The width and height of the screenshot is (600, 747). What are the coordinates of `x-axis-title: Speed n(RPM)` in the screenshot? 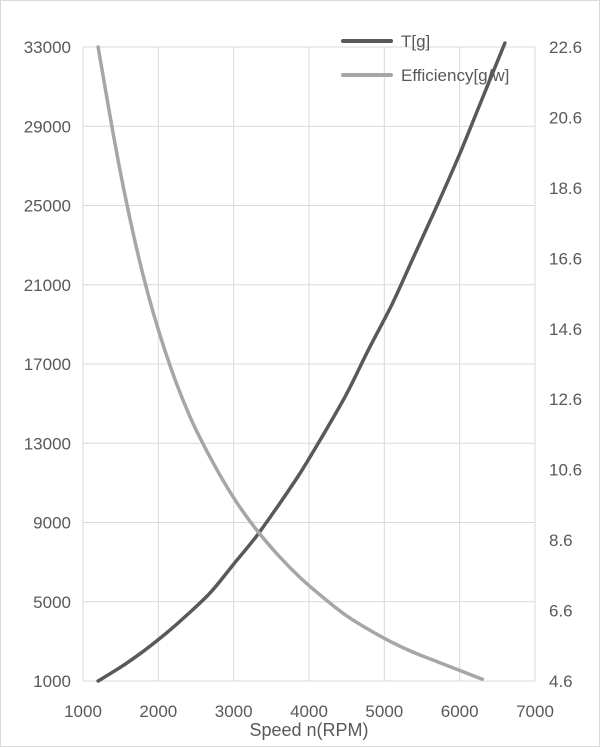 It's located at (308, 730).